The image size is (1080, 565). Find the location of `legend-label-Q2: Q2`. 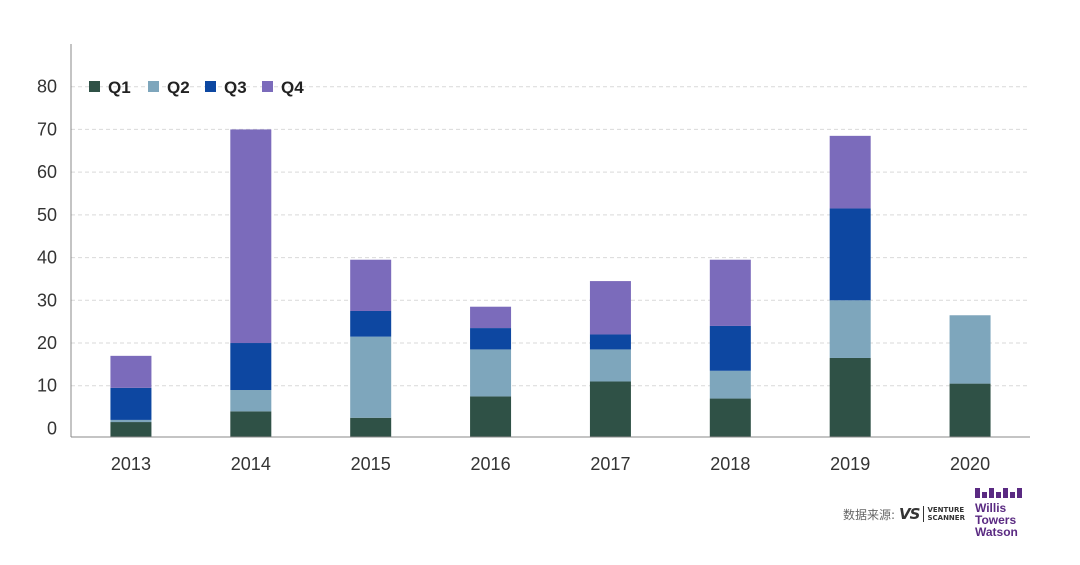

legend-label-Q2: Q2 is located at coordinates (178, 87).